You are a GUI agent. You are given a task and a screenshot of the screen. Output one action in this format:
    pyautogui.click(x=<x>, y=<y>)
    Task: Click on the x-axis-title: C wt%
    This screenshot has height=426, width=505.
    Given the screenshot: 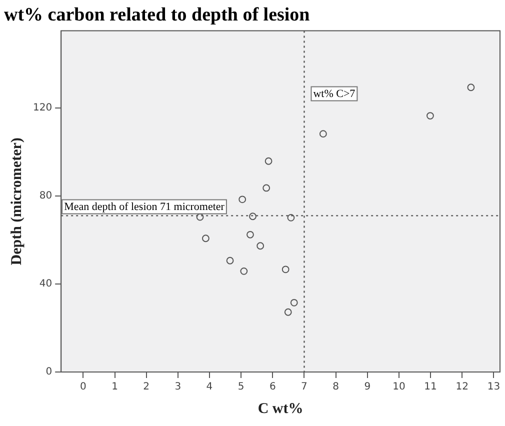 What is the action you would take?
    pyautogui.click(x=281, y=408)
    